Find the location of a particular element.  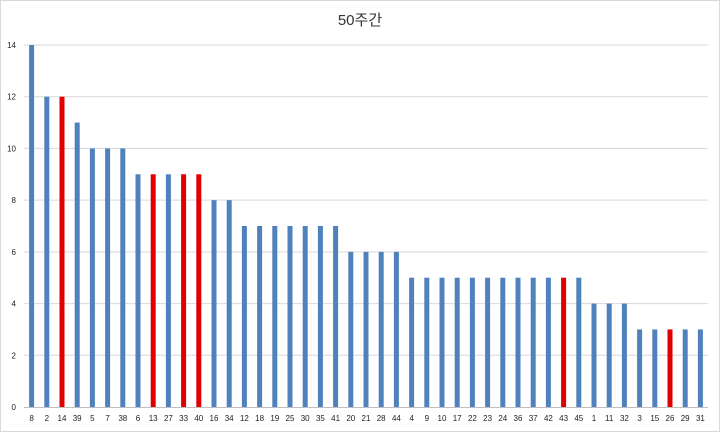

x-tick-label: 29 is located at coordinates (685, 418).